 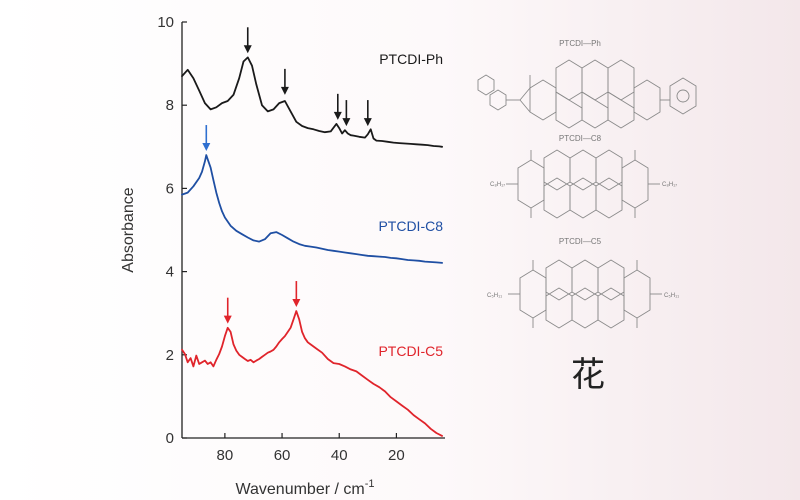 What do you see at coordinates (585, 294) in the screenshot?
I see `molecule-structure-ptcdi-c5` at bounding box center [585, 294].